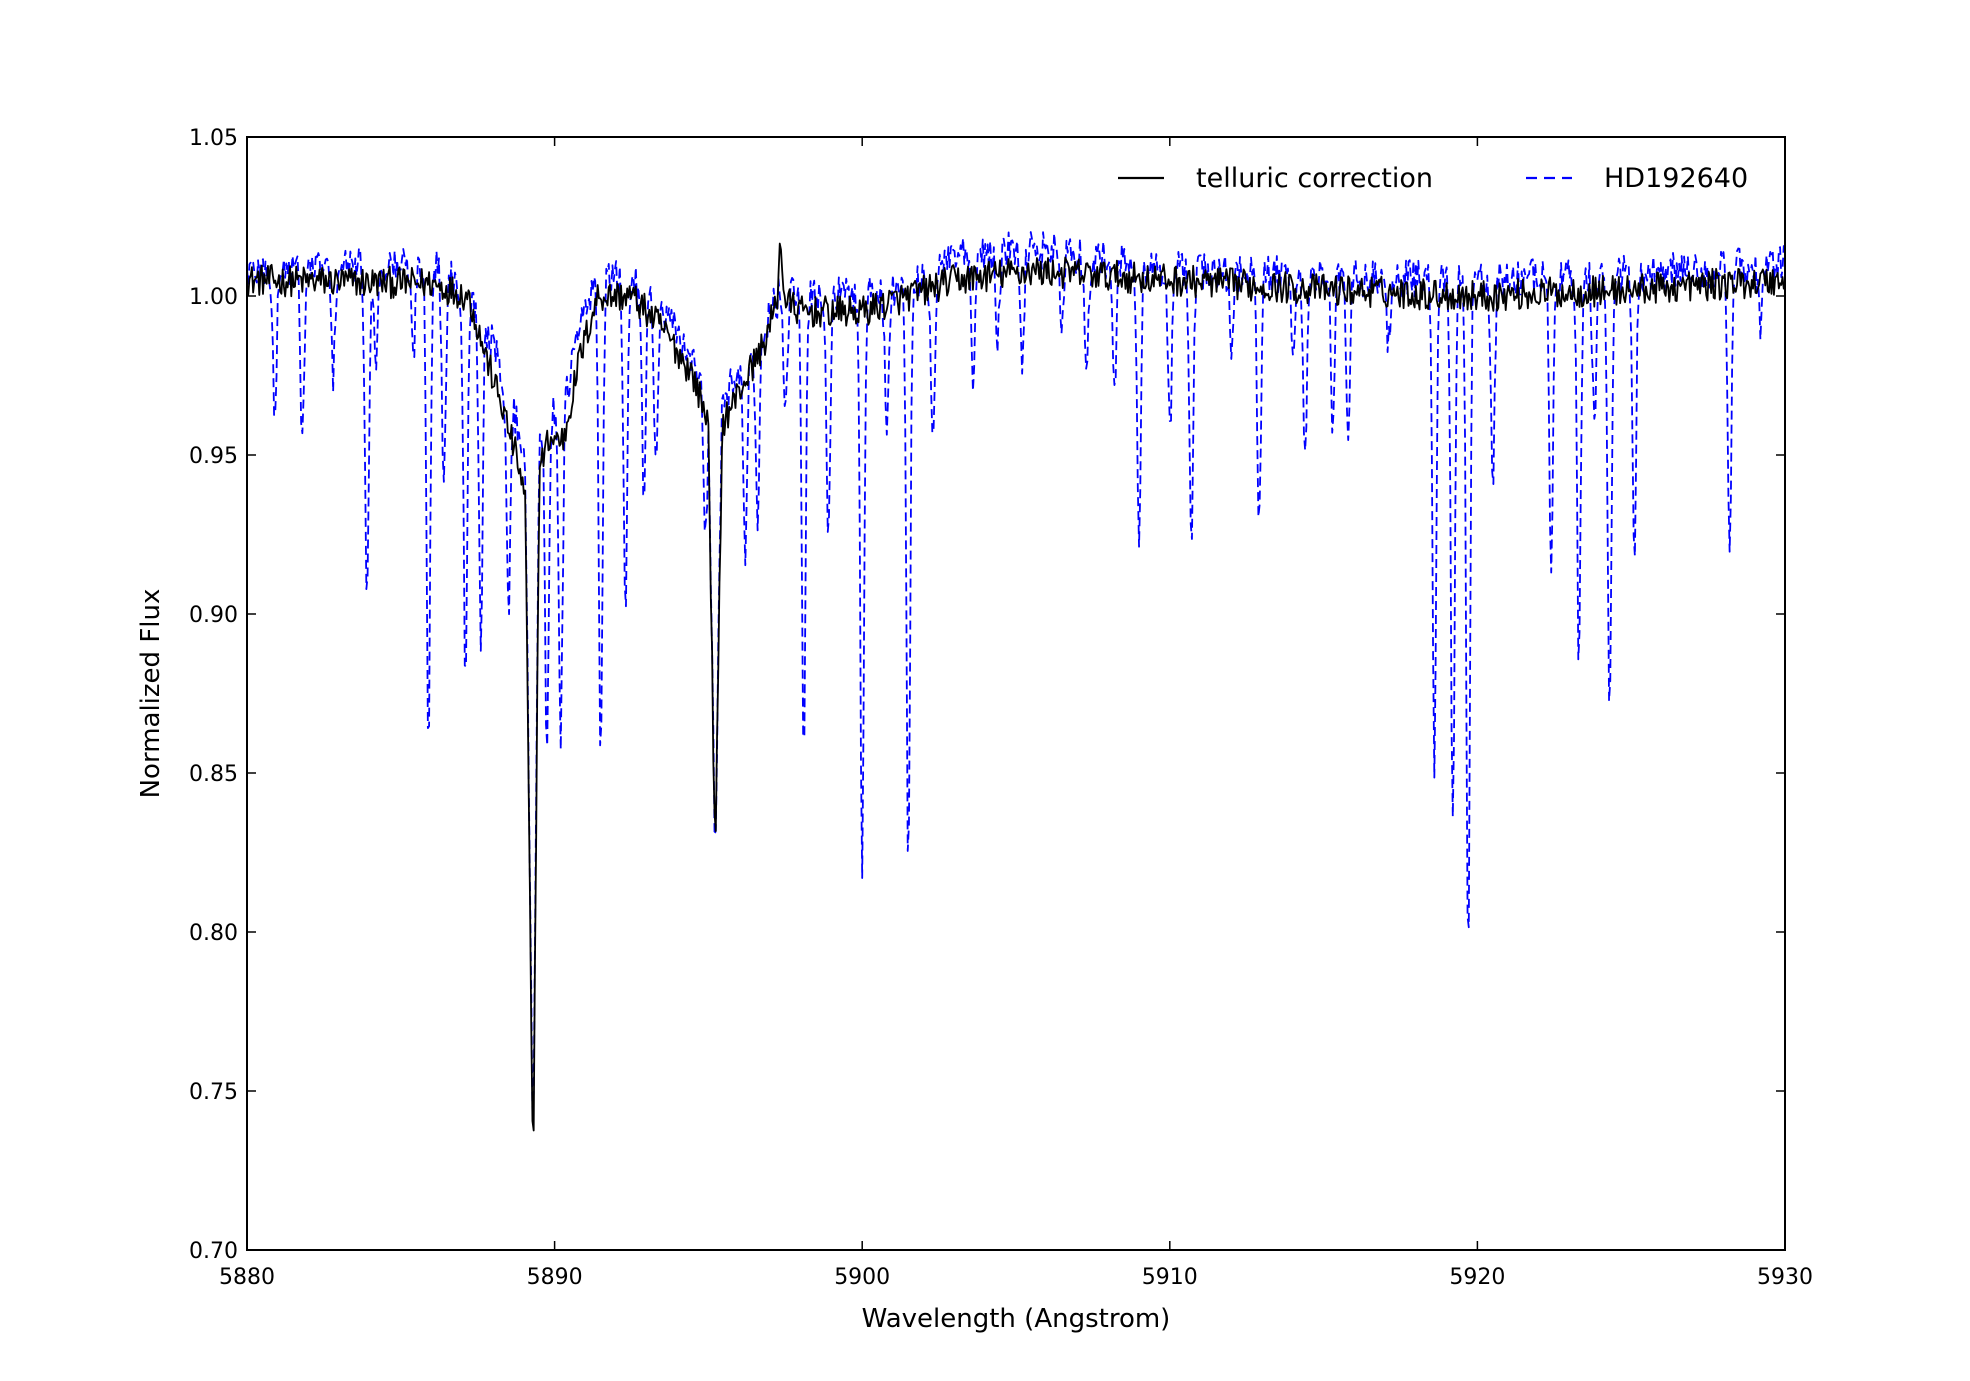  Describe the element at coordinates (1016, 1319) in the screenshot. I see `x-axis-label: Wavelength (Angstrom)` at that location.